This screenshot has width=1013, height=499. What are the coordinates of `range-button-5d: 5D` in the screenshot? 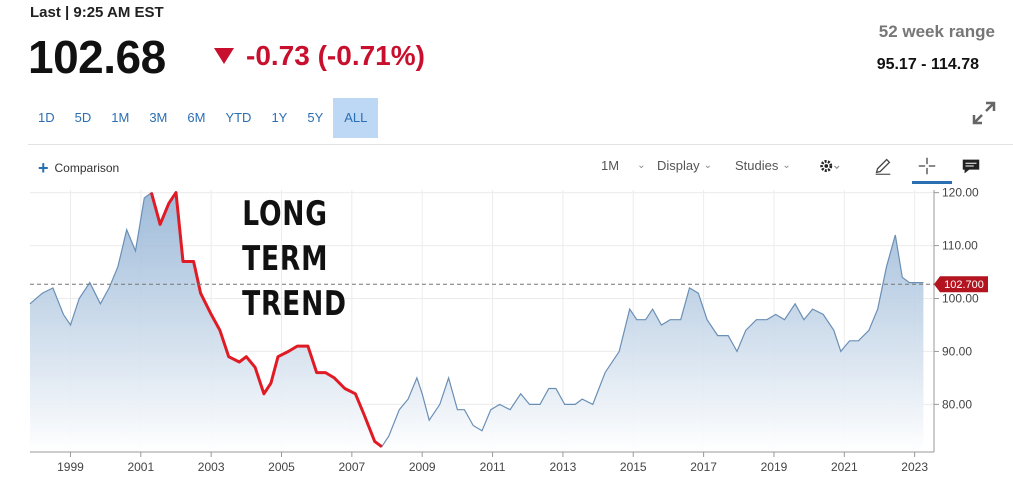 It's located at (83, 117).